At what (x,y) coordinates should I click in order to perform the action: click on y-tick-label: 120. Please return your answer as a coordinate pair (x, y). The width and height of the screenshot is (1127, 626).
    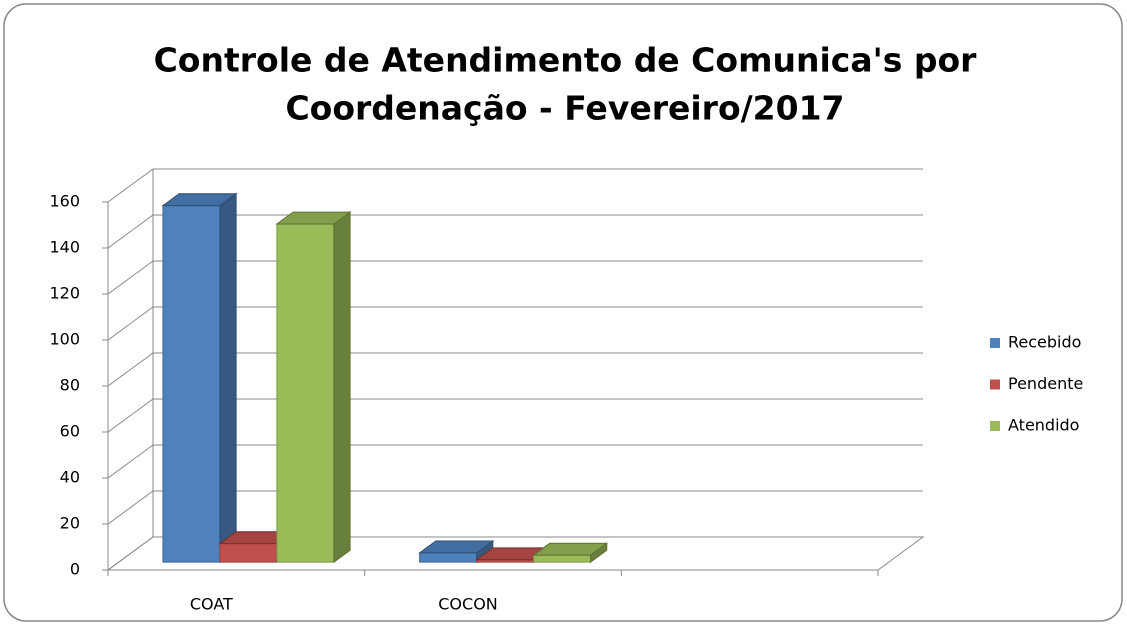
    Looking at the image, I should click on (64, 293).